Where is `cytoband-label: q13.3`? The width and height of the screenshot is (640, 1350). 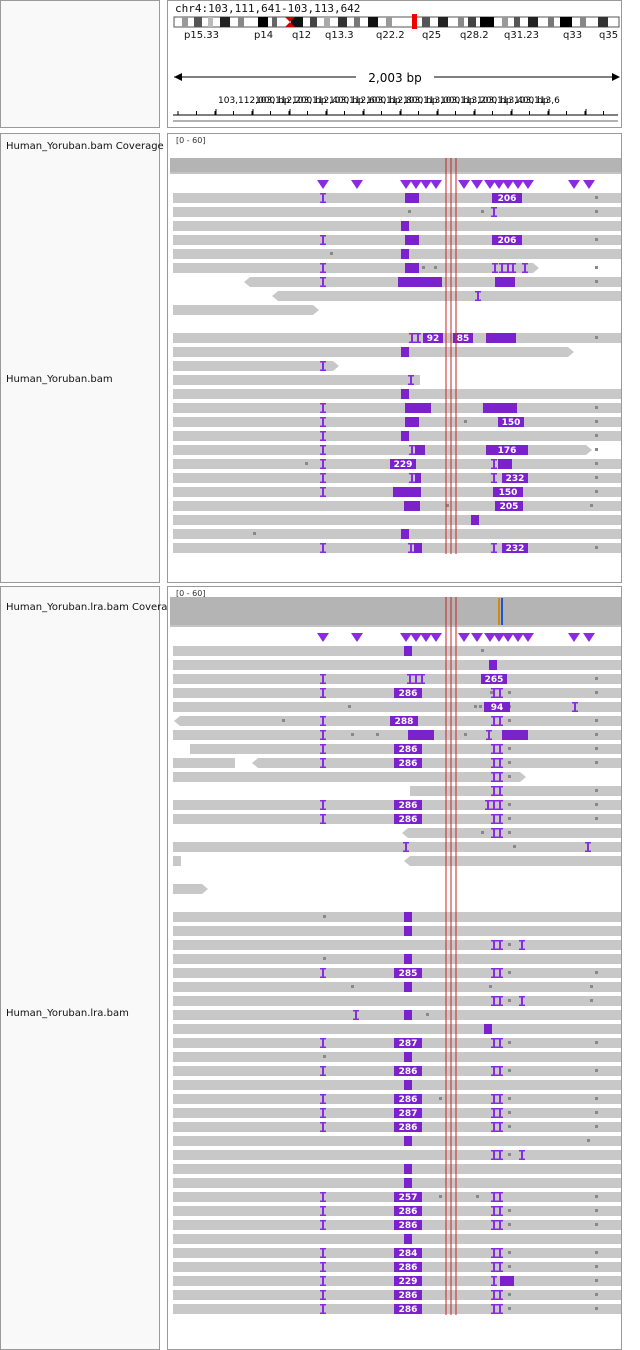
cytoband-label: q13.3 is located at coordinates (339, 35).